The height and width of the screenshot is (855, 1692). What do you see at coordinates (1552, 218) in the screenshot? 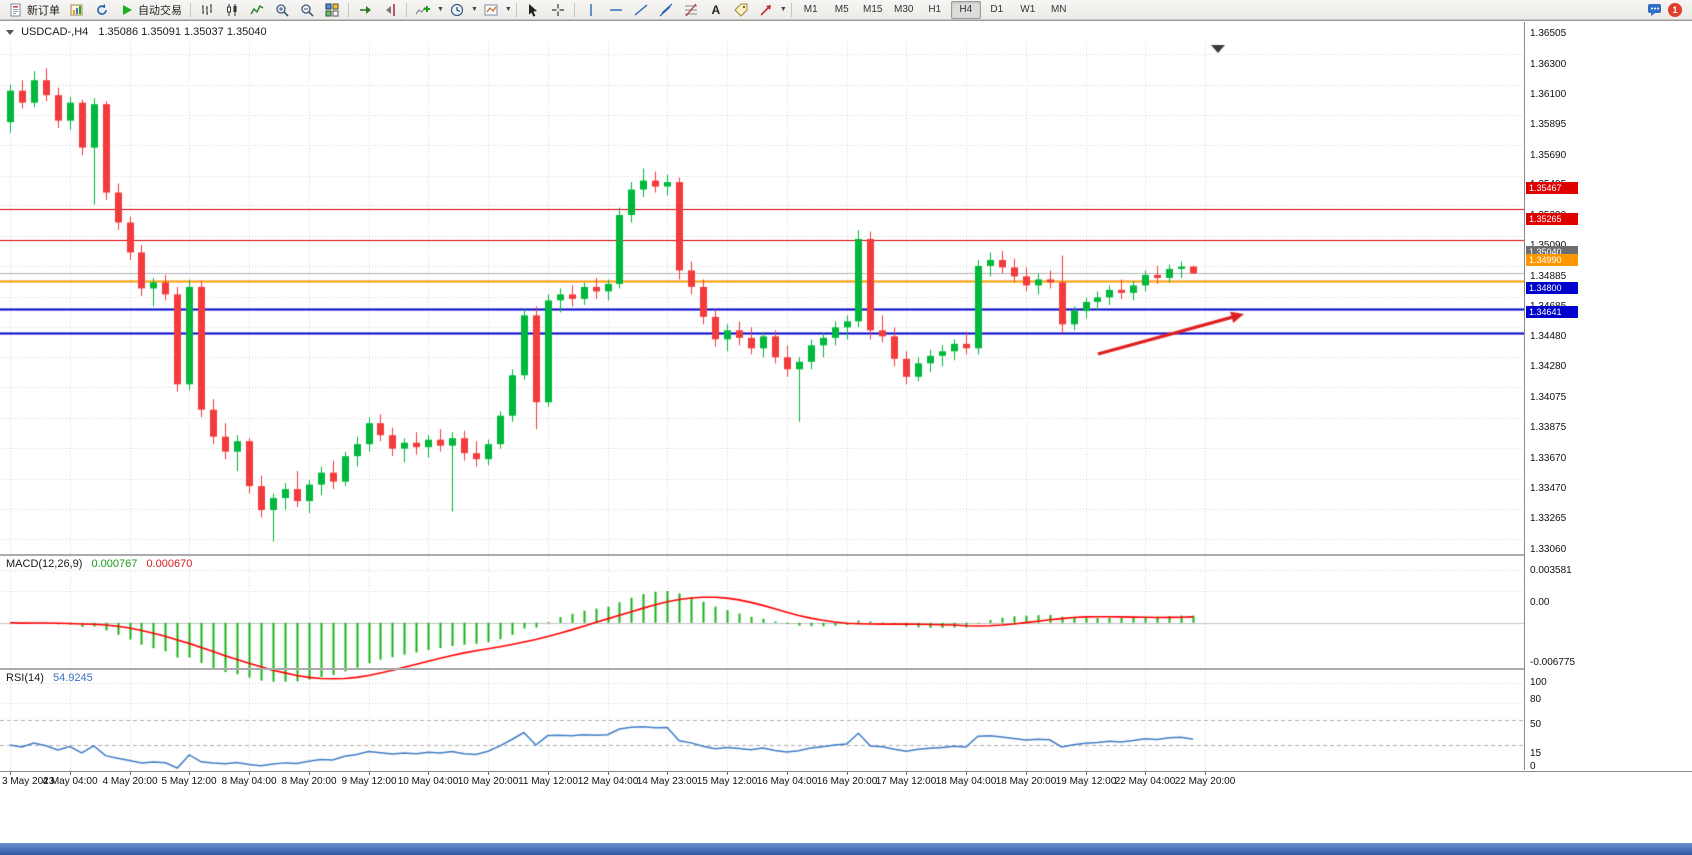
I see `price-level-badge: 1.35265` at bounding box center [1552, 218].